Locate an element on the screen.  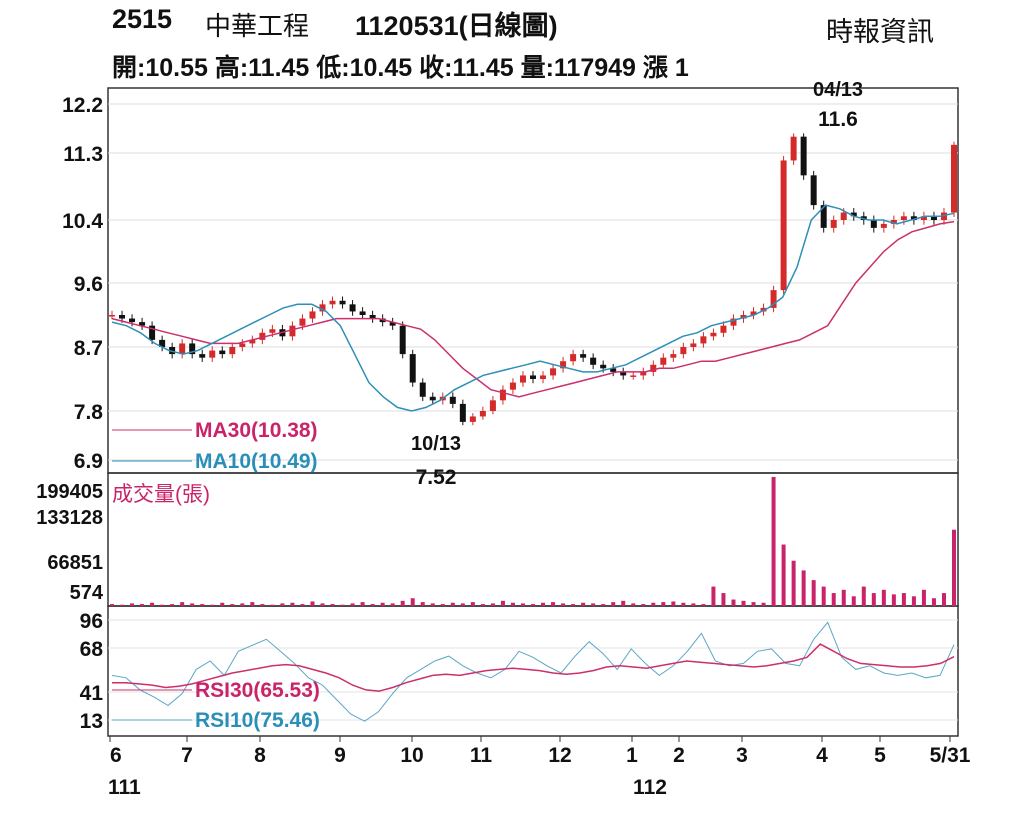
source-label: 時報資訊 is located at coordinates (880, 32).